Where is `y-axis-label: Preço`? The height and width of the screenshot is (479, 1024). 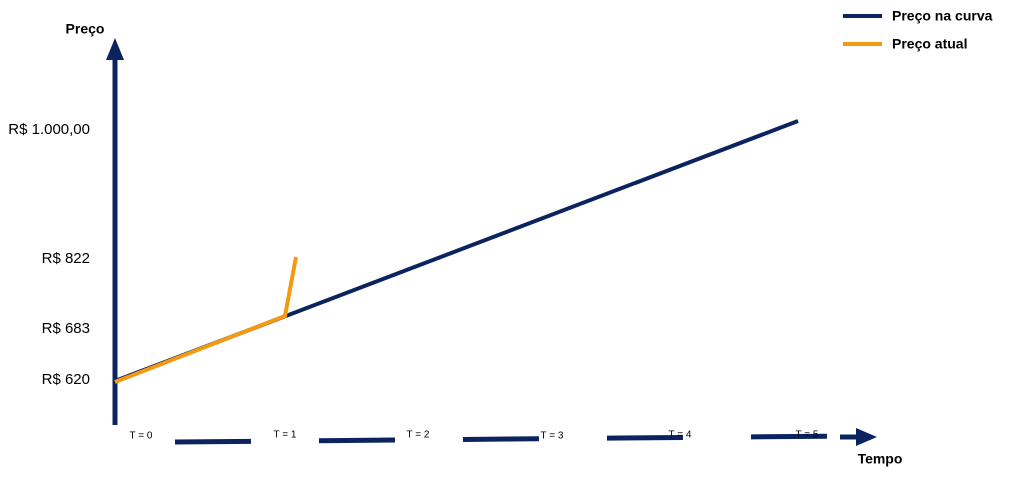 y-axis-label: Preço is located at coordinates (85, 29).